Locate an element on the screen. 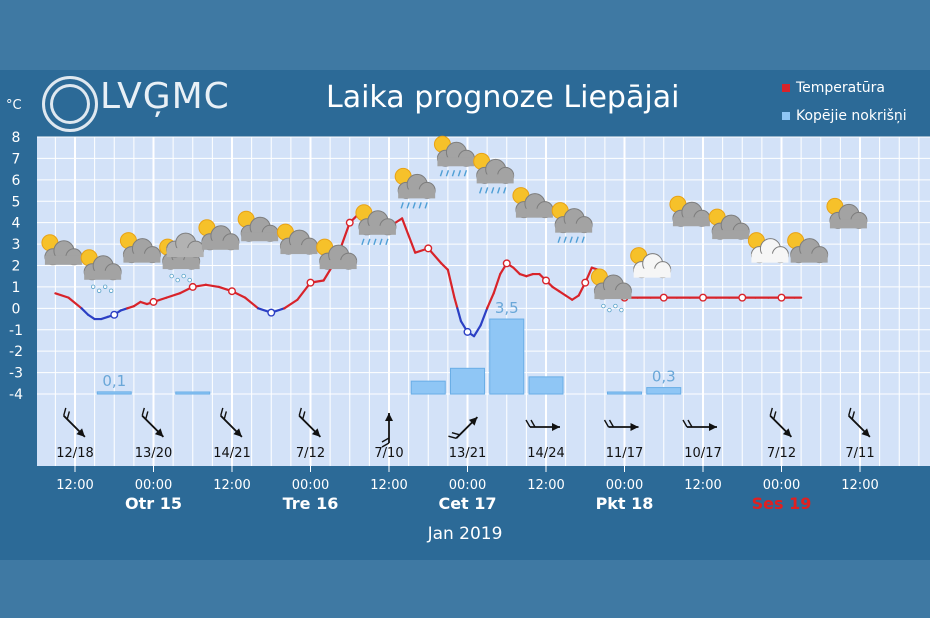 Image resolution: width=930 pixels, height=618 pixels. y-tick-label: -3 is located at coordinates (16, 374).